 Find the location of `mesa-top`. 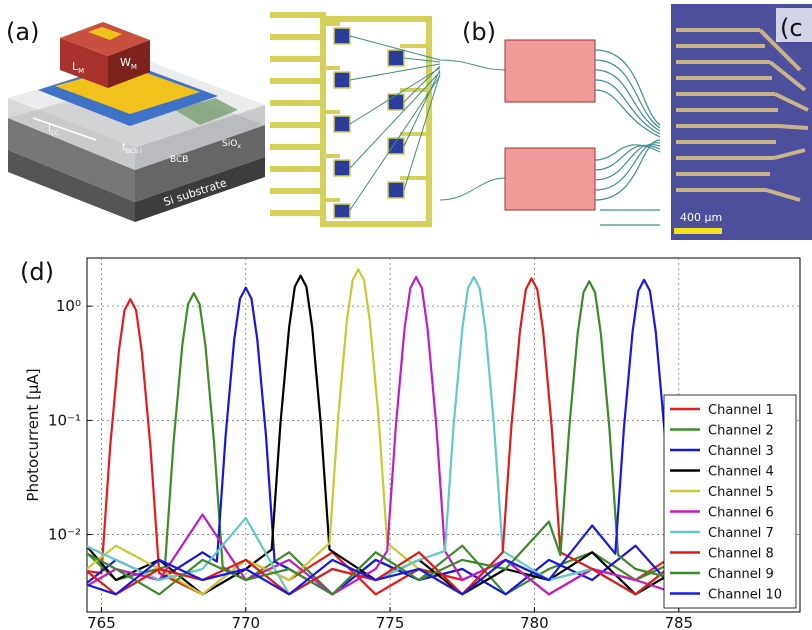

mesa-top is located at coordinates (105, 39).